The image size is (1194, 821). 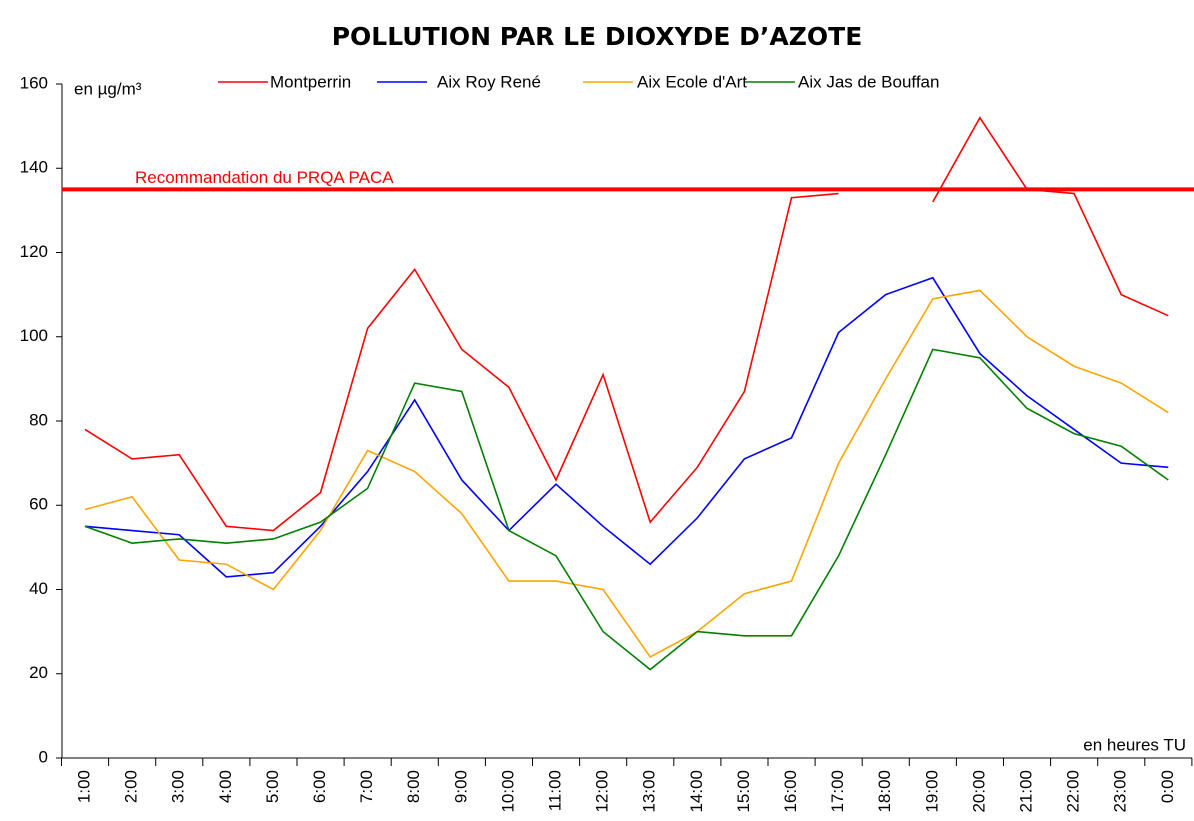 What do you see at coordinates (1167, 786) in the screenshot?
I see `x-tick-label: 0:00` at bounding box center [1167, 786].